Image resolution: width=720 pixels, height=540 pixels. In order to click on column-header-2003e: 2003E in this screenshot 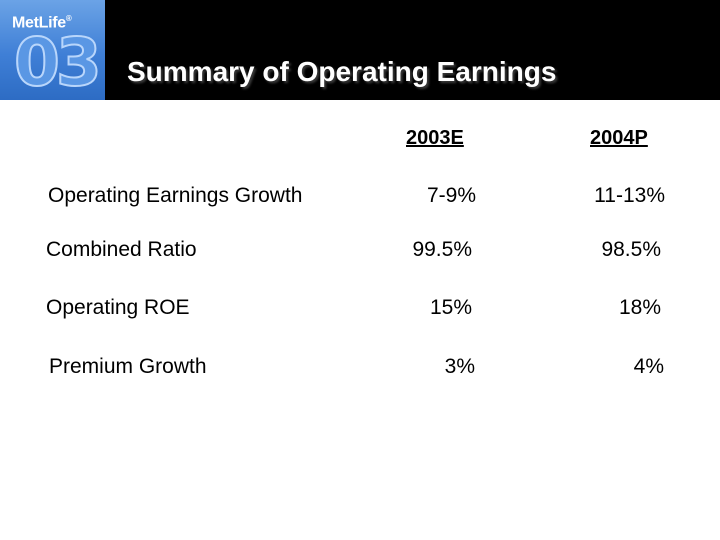, I will do `click(435, 138)`.